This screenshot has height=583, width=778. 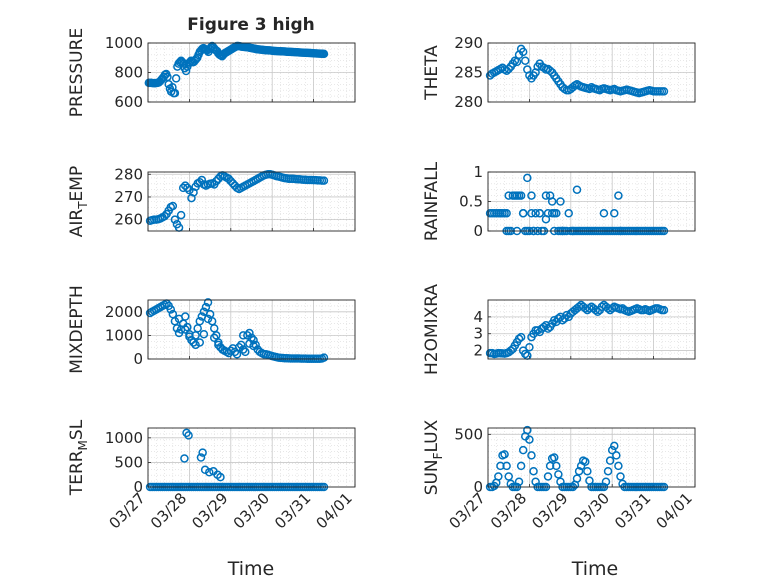 I want to click on y-tick-label: 800, so click(x=128, y=73).